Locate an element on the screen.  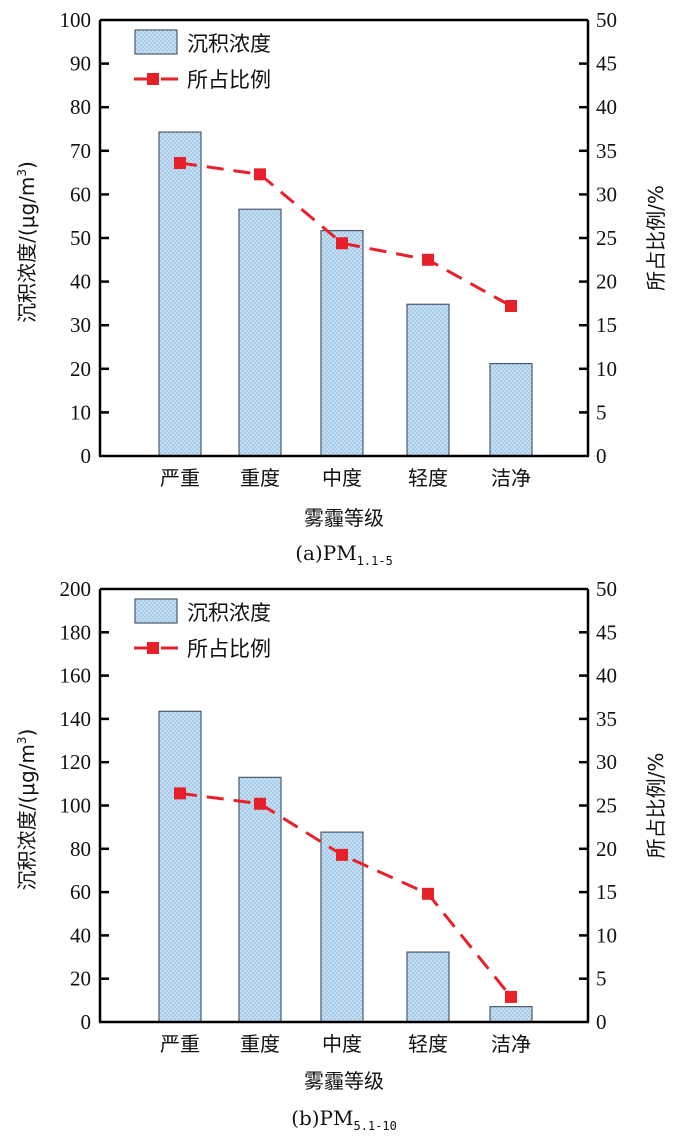
category-label: 轻度 is located at coordinates (428, 478).